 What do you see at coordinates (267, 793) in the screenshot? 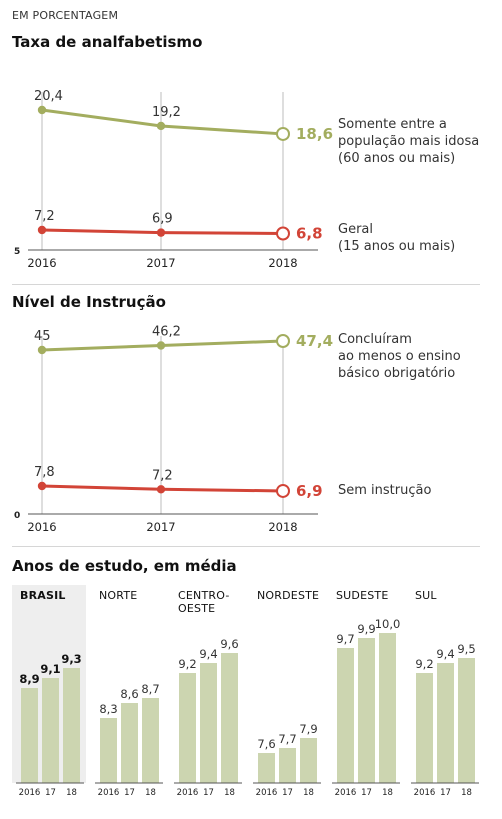
I see `bar-tick-3-0: 2016` at bounding box center [267, 793].